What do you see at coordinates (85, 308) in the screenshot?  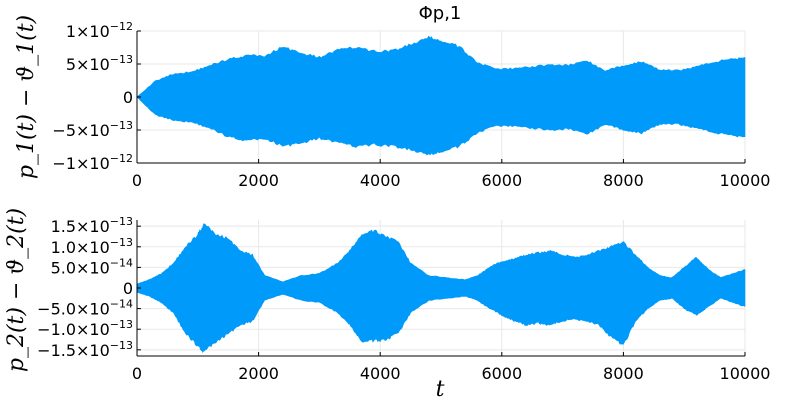 I see `y-tick-label: −5.0×10⁻¹⁴` at bounding box center [85, 308].